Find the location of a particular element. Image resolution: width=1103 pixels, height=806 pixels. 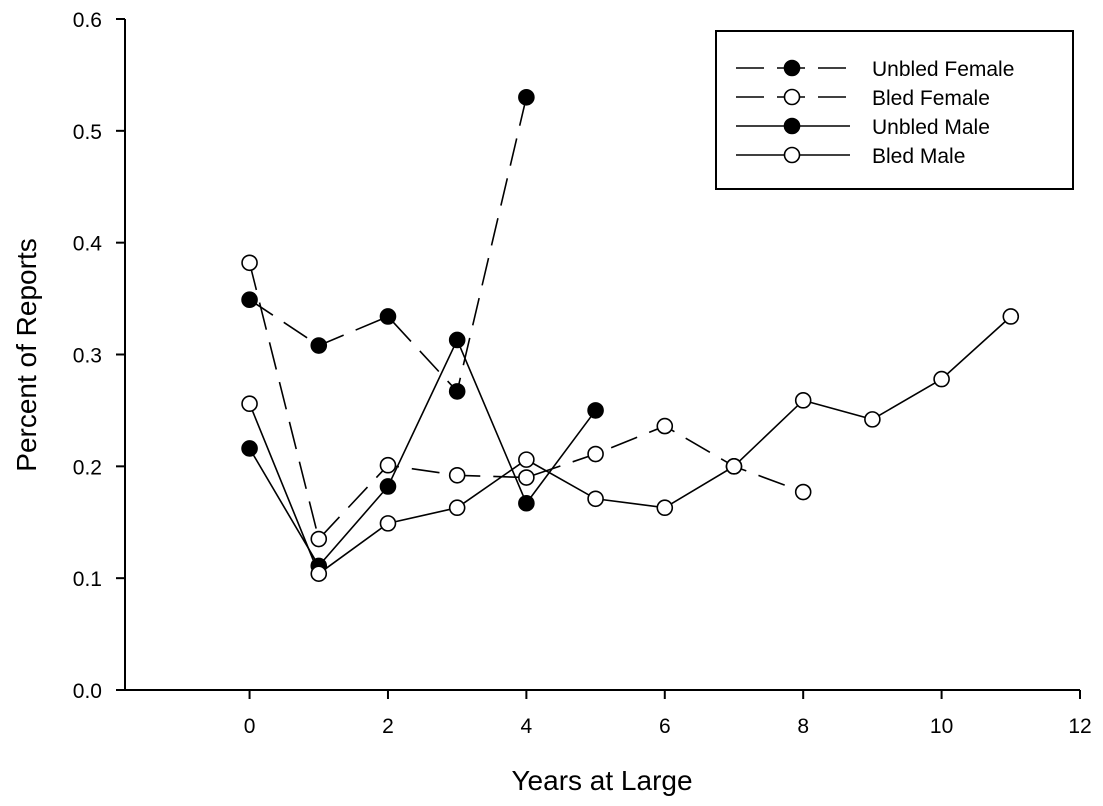

series-line-unbled-female is located at coordinates (388, 245).